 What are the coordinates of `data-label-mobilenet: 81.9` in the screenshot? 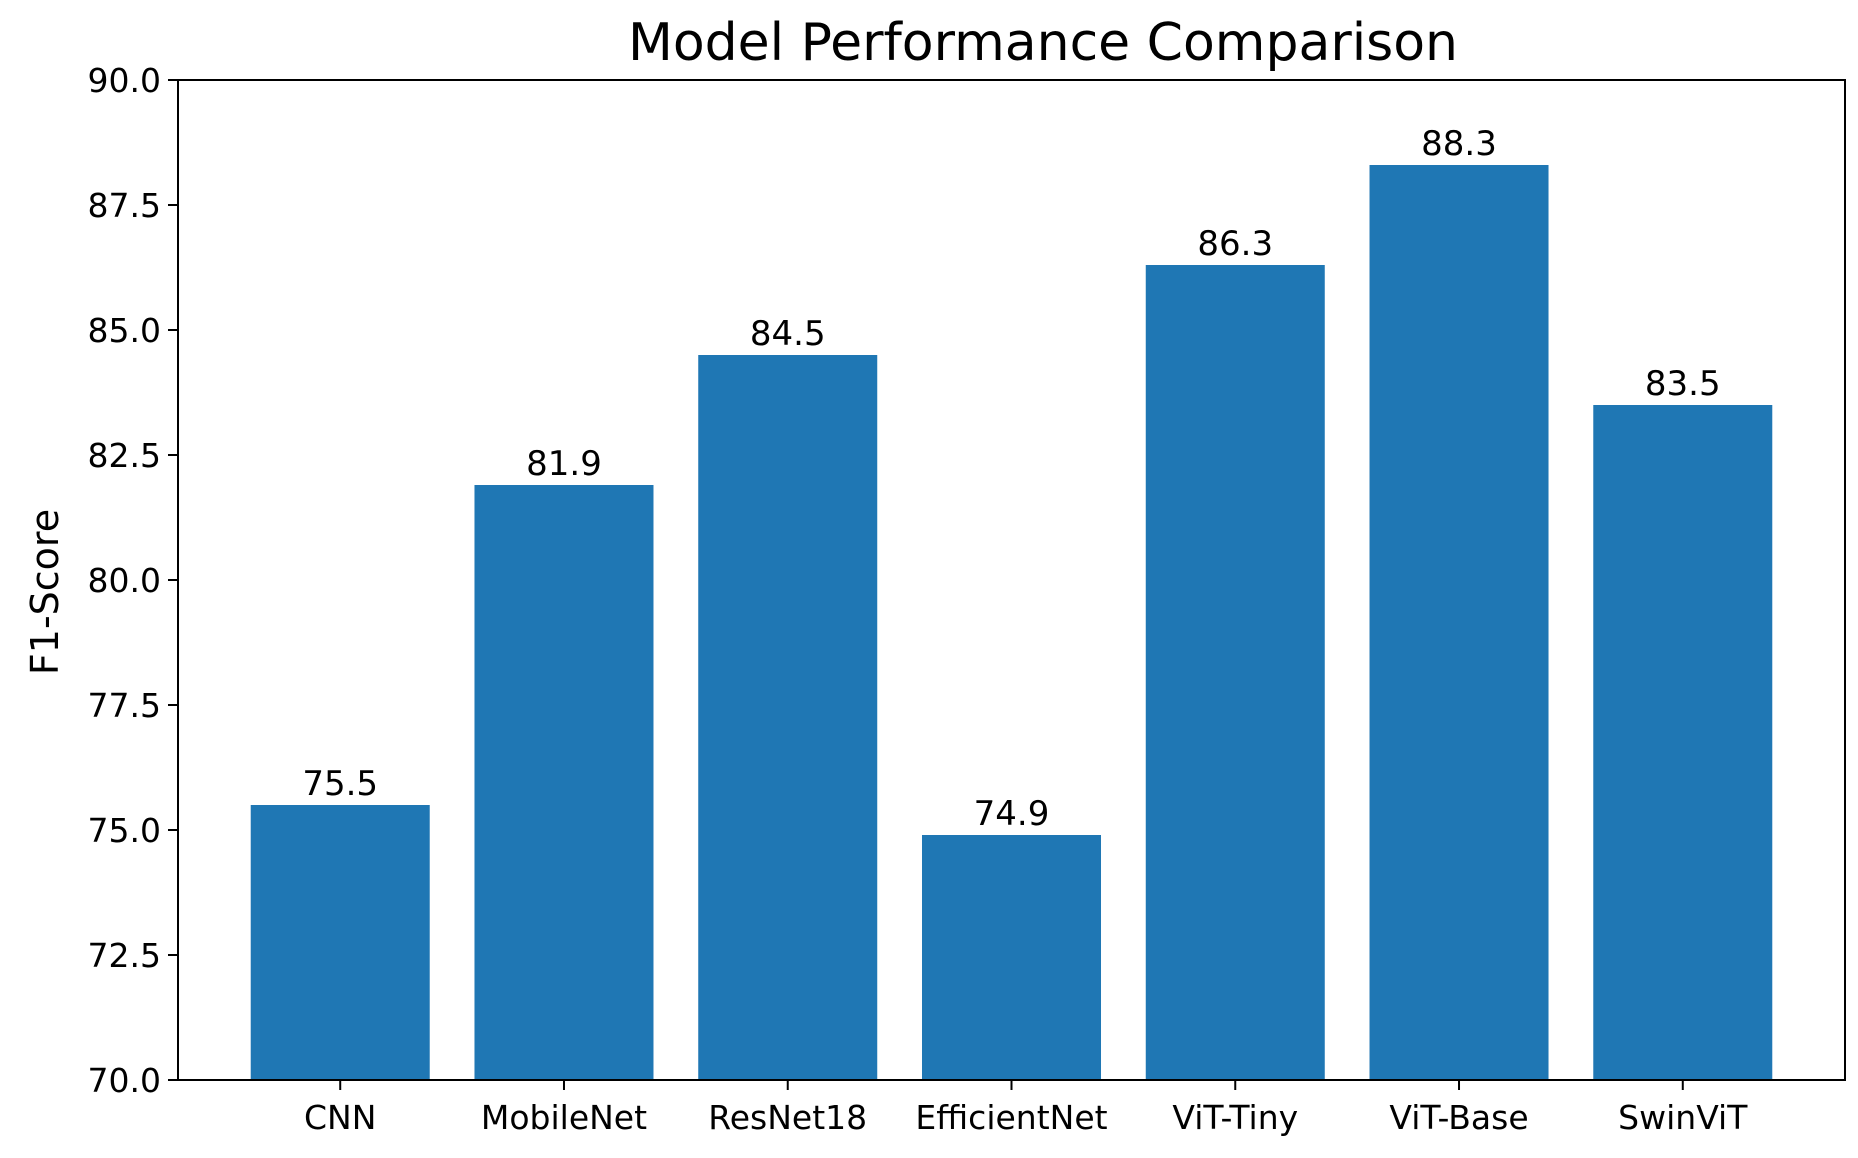 It's located at (564, 464).